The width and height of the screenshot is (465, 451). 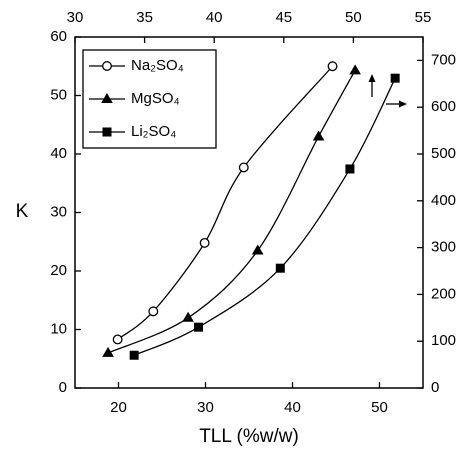 I want to click on axis-arrows, so click(x=387, y=91).